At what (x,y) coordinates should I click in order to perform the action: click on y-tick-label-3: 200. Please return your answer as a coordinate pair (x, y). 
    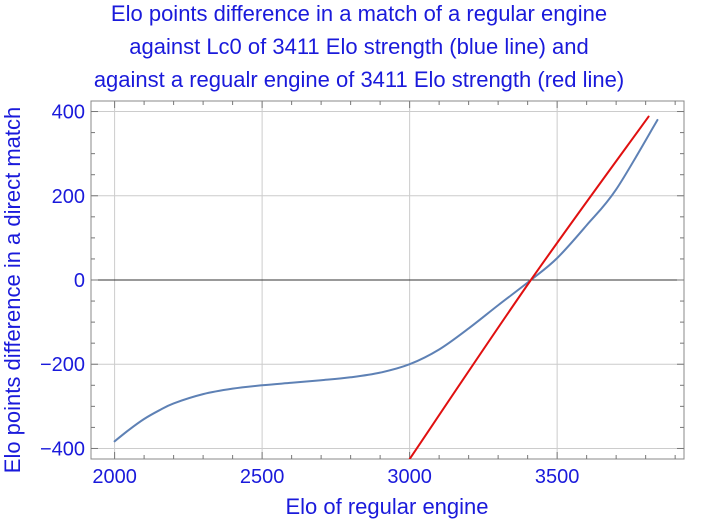
    Looking at the image, I should click on (68, 197).